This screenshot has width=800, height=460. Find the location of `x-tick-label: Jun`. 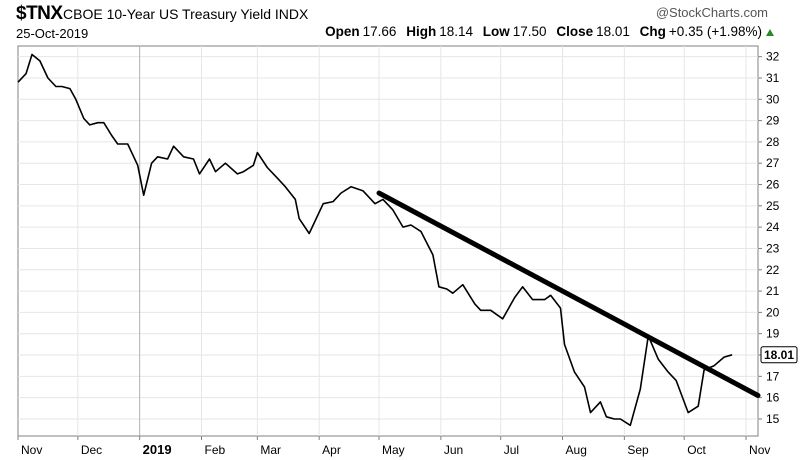

x-tick-label: Jun is located at coordinates (453, 450).